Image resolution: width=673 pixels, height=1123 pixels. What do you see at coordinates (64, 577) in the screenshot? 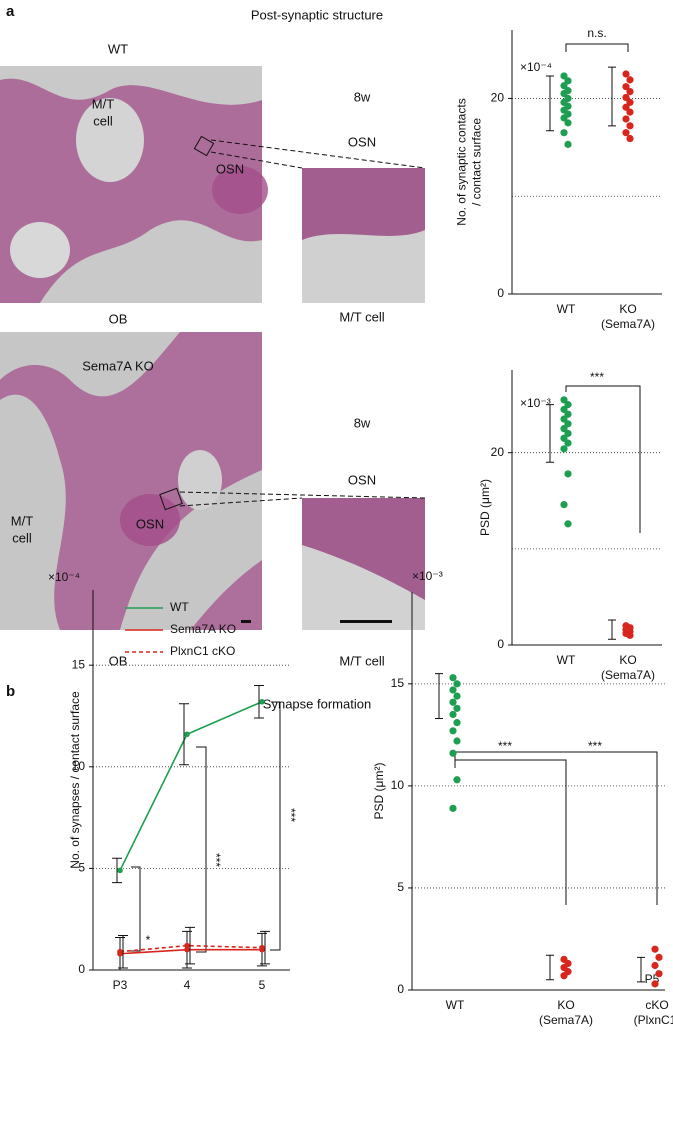
I see `axis-multiplier: ×10⁻⁴` at bounding box center [64, 577].